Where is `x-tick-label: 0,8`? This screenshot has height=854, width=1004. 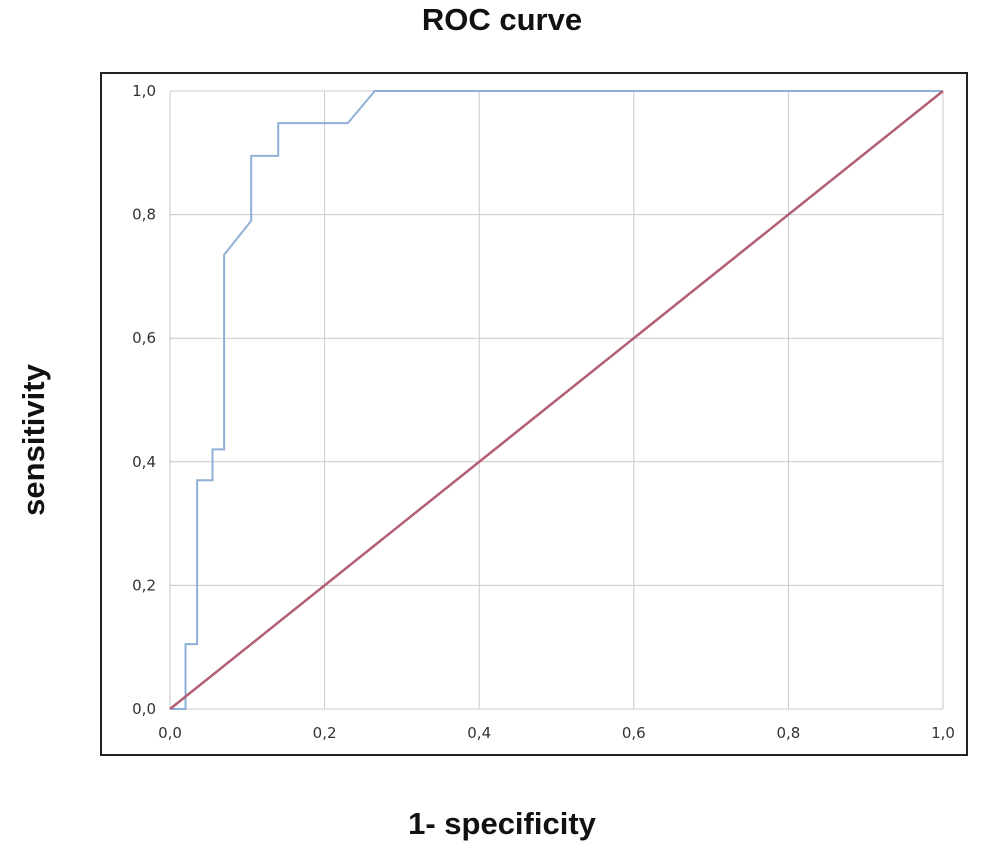
x-tick-label: 0,8 is located at coordinates (788, 733).